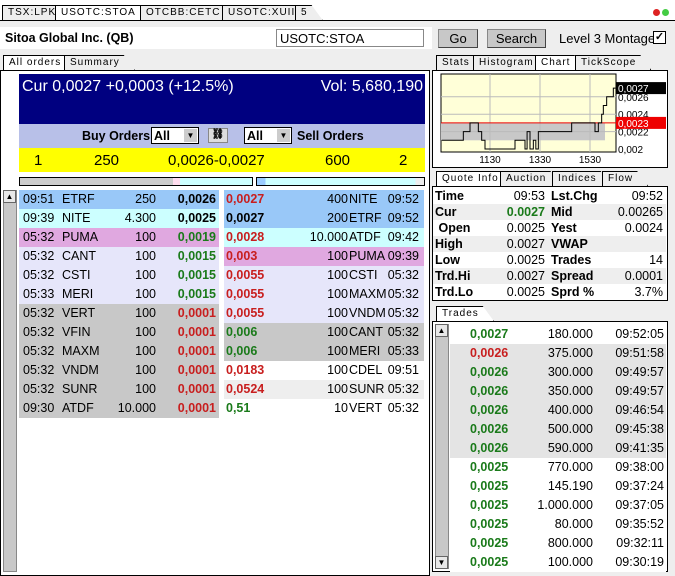 This screenshot has height=576, width=675. Describe the element at coordinates (363, 199) in the screenshot. I see `market-maker: NITE` at that location.